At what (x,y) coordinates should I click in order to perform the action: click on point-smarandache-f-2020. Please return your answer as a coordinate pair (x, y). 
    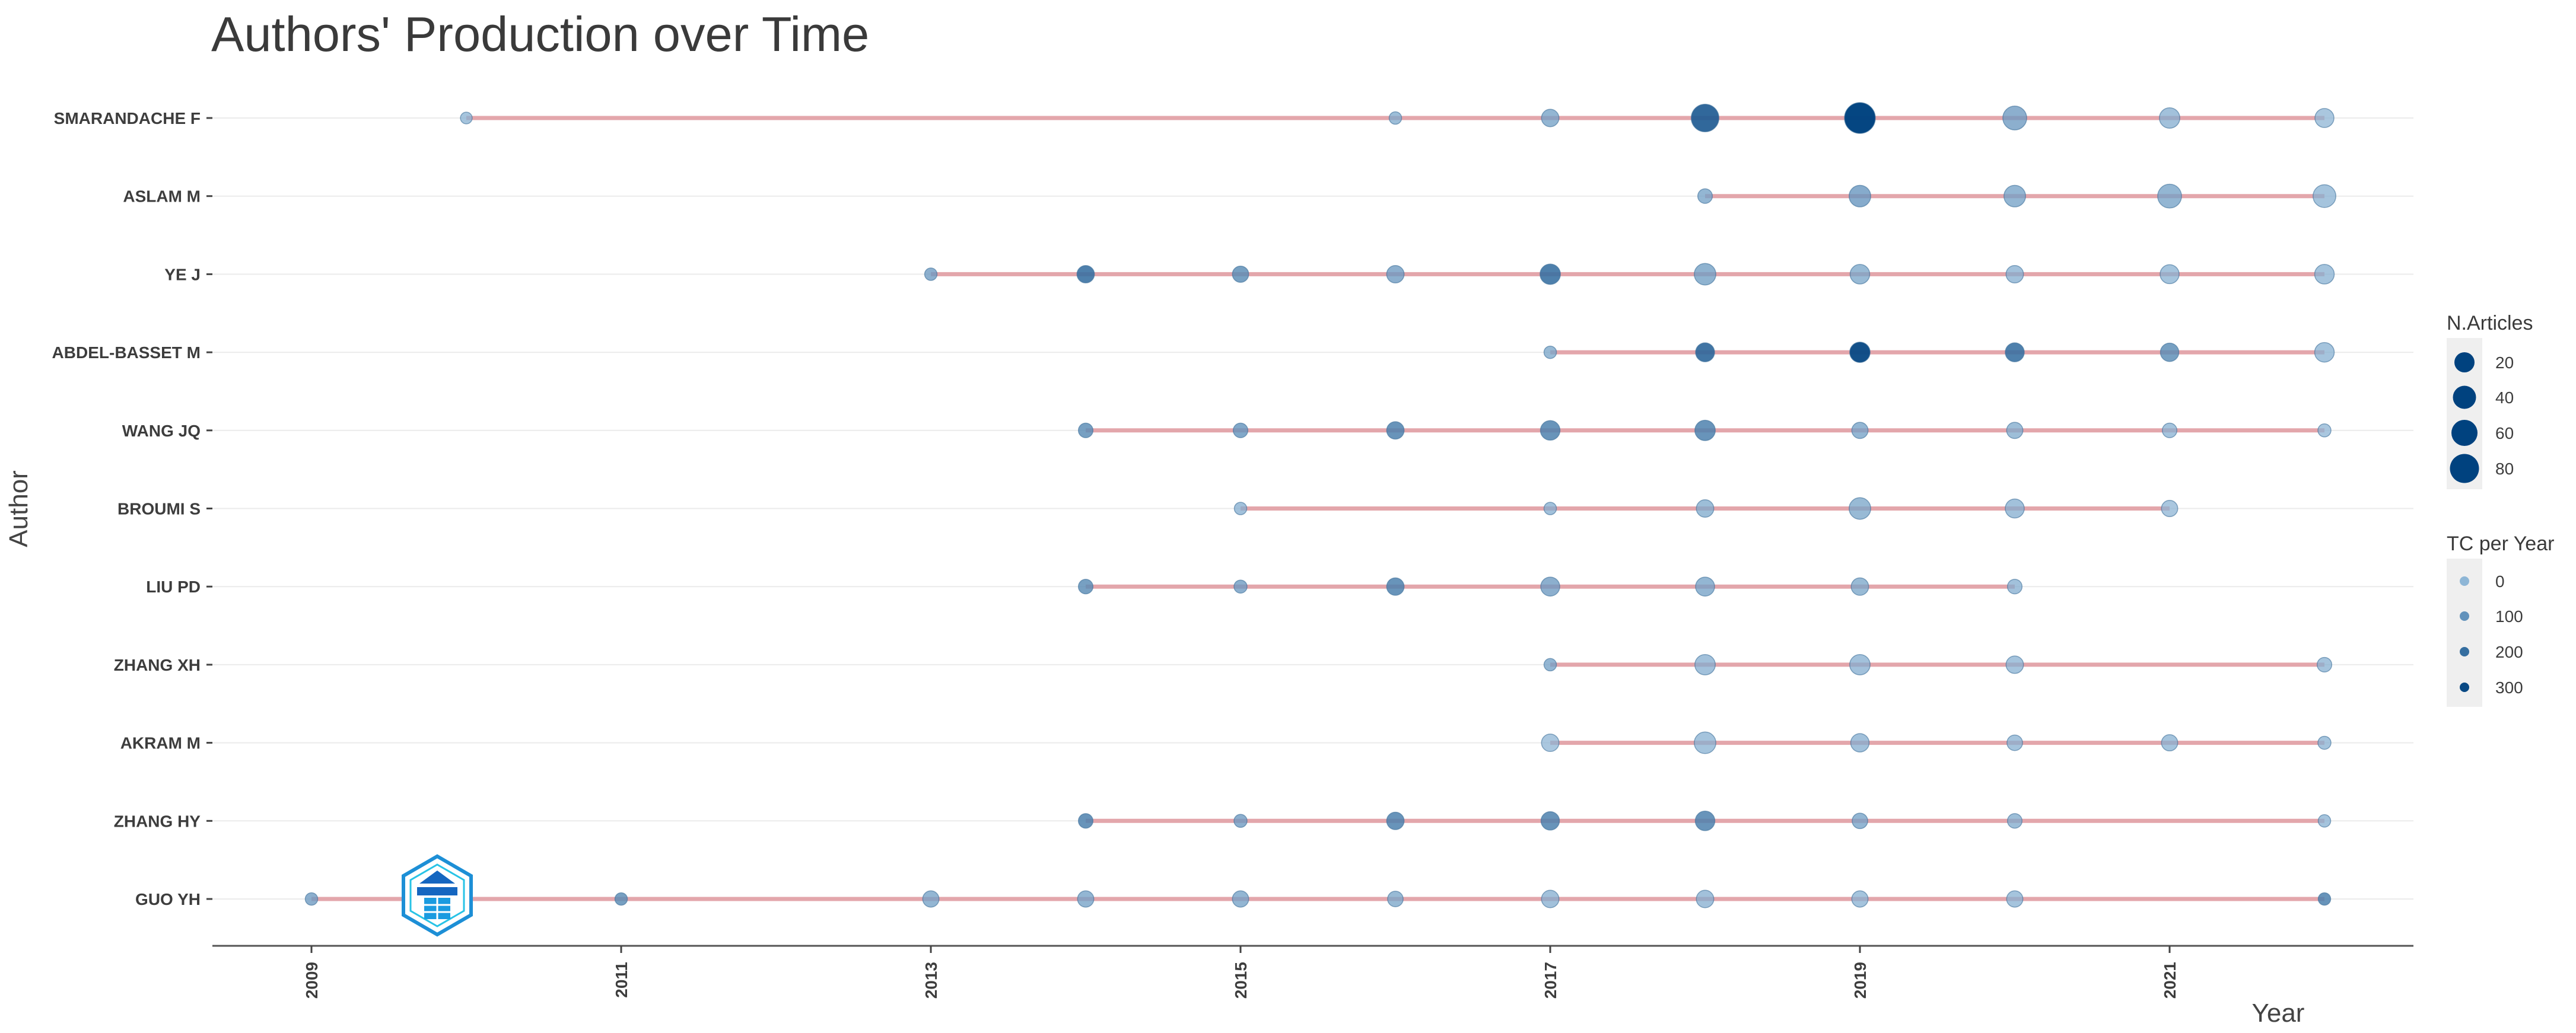
    Looking at the image, I should click on (2014, 118).